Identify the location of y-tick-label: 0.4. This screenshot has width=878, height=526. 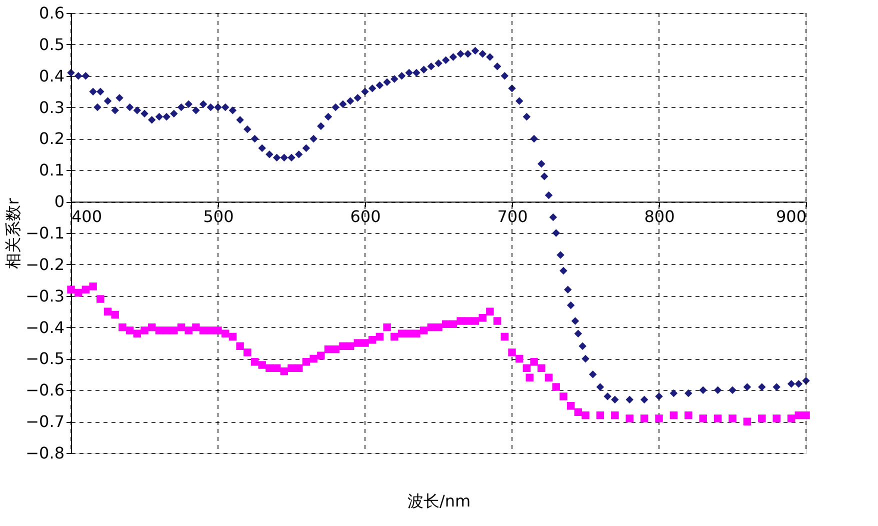
(51, 76).